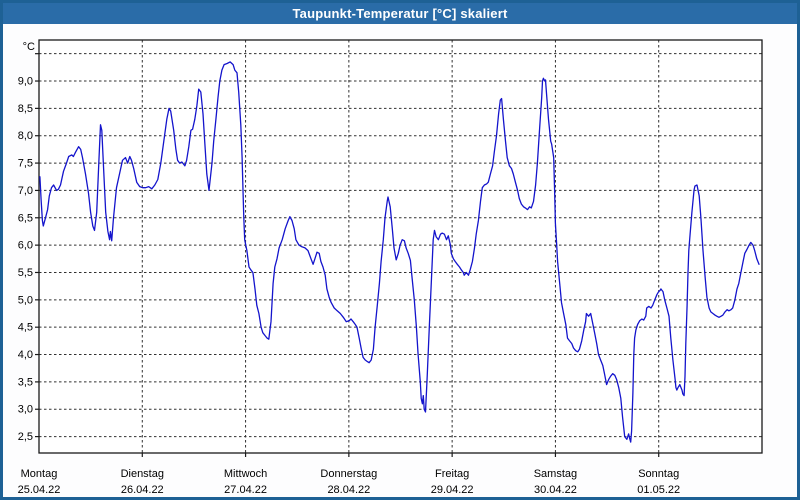 This screenshot has height=500, width=800. Describe the element at coordinates (25, 410) in the screenshot. I see `y-tick-label: 3,0` at that location.